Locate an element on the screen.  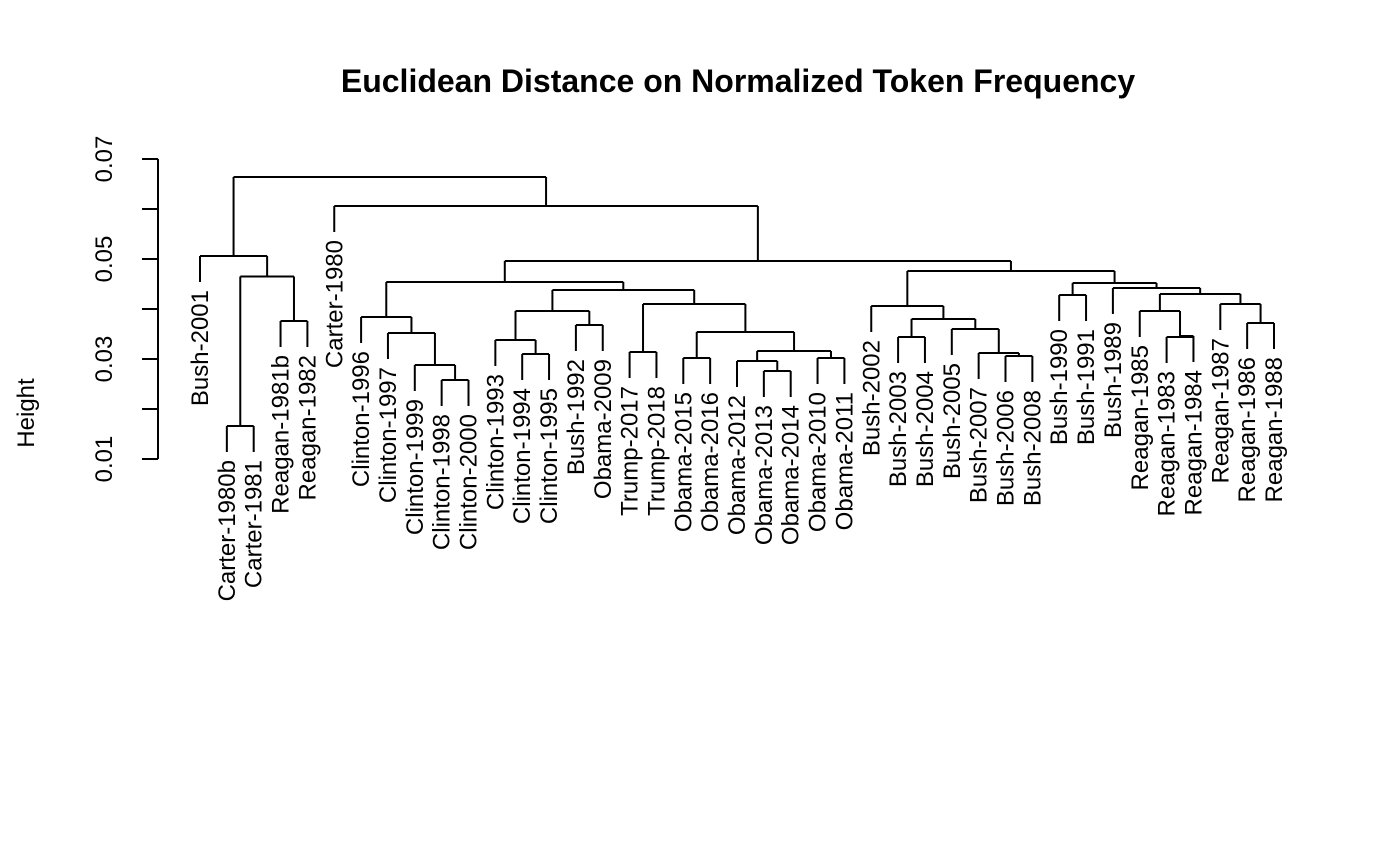
leaf-label: Clinton-1999 is located at coordinates (415, 467).